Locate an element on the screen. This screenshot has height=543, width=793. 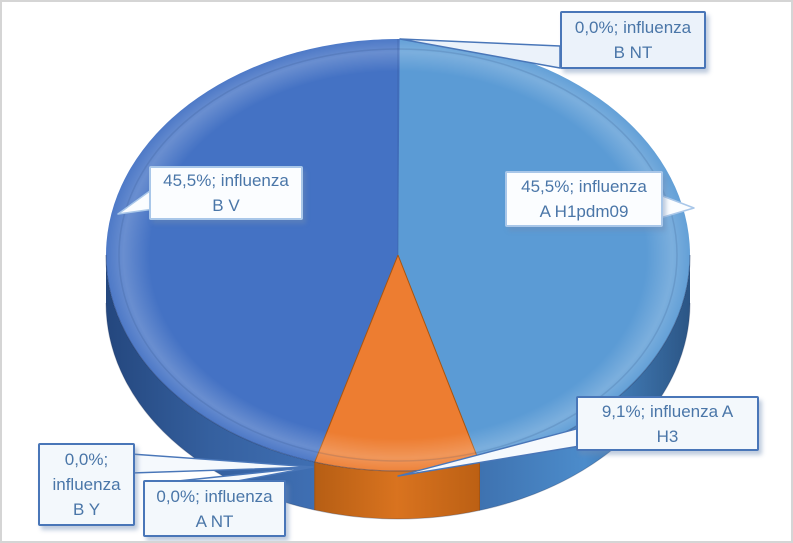
data-label-influenza-b-nt: 0,0%; influenza B NT is located at coordinates (633, 40).